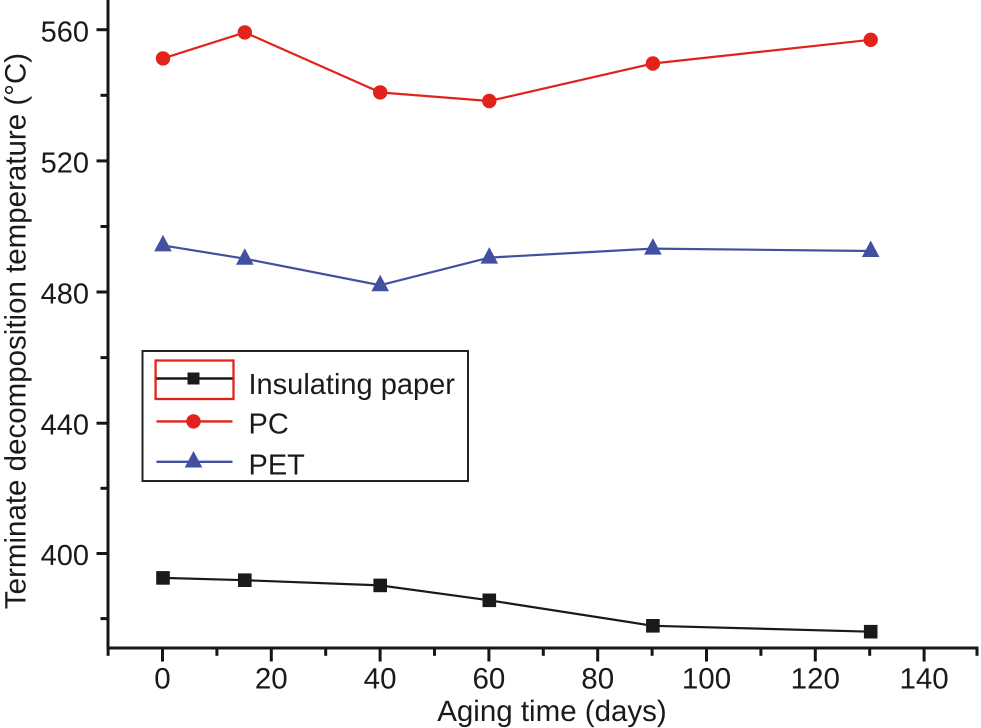 Image resolution: width=981 pixels, height=728 pixels. I want to click on svg-text:Terminate decomposition temper: Terminate decomposition temperature (°C), so click(16, 331).